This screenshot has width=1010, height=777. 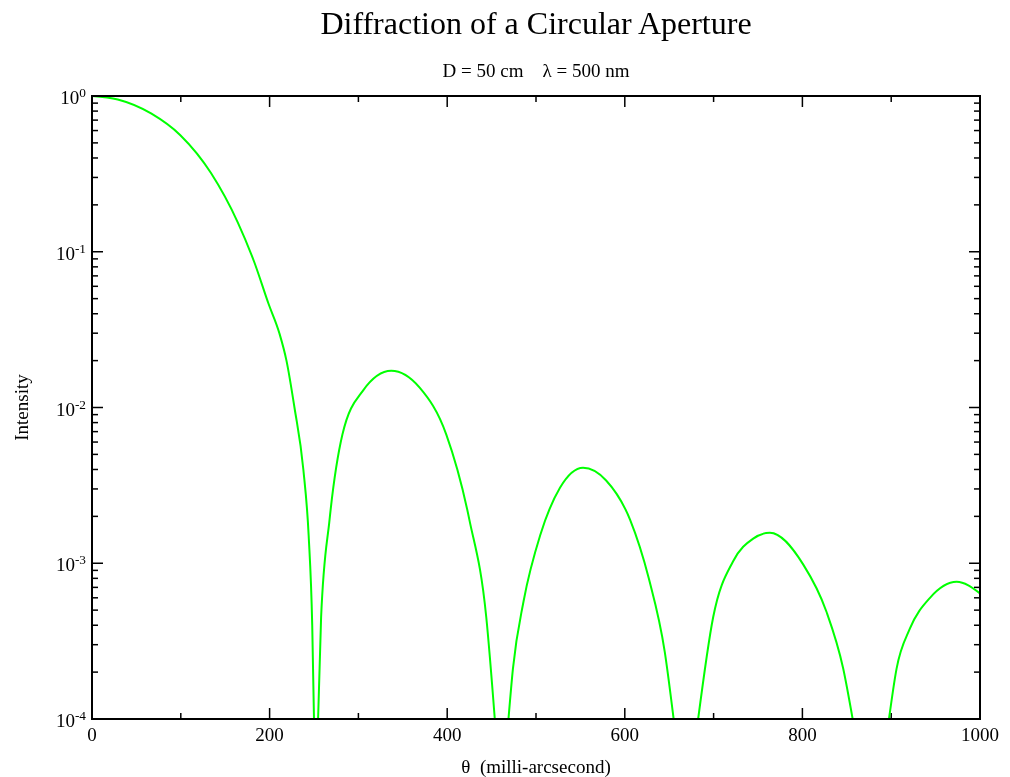 What do you see at coordinates (70, 252) in the screenshot?
I see `y-tick-label: 10$^{-1}$` at bounding box center [70, 252].